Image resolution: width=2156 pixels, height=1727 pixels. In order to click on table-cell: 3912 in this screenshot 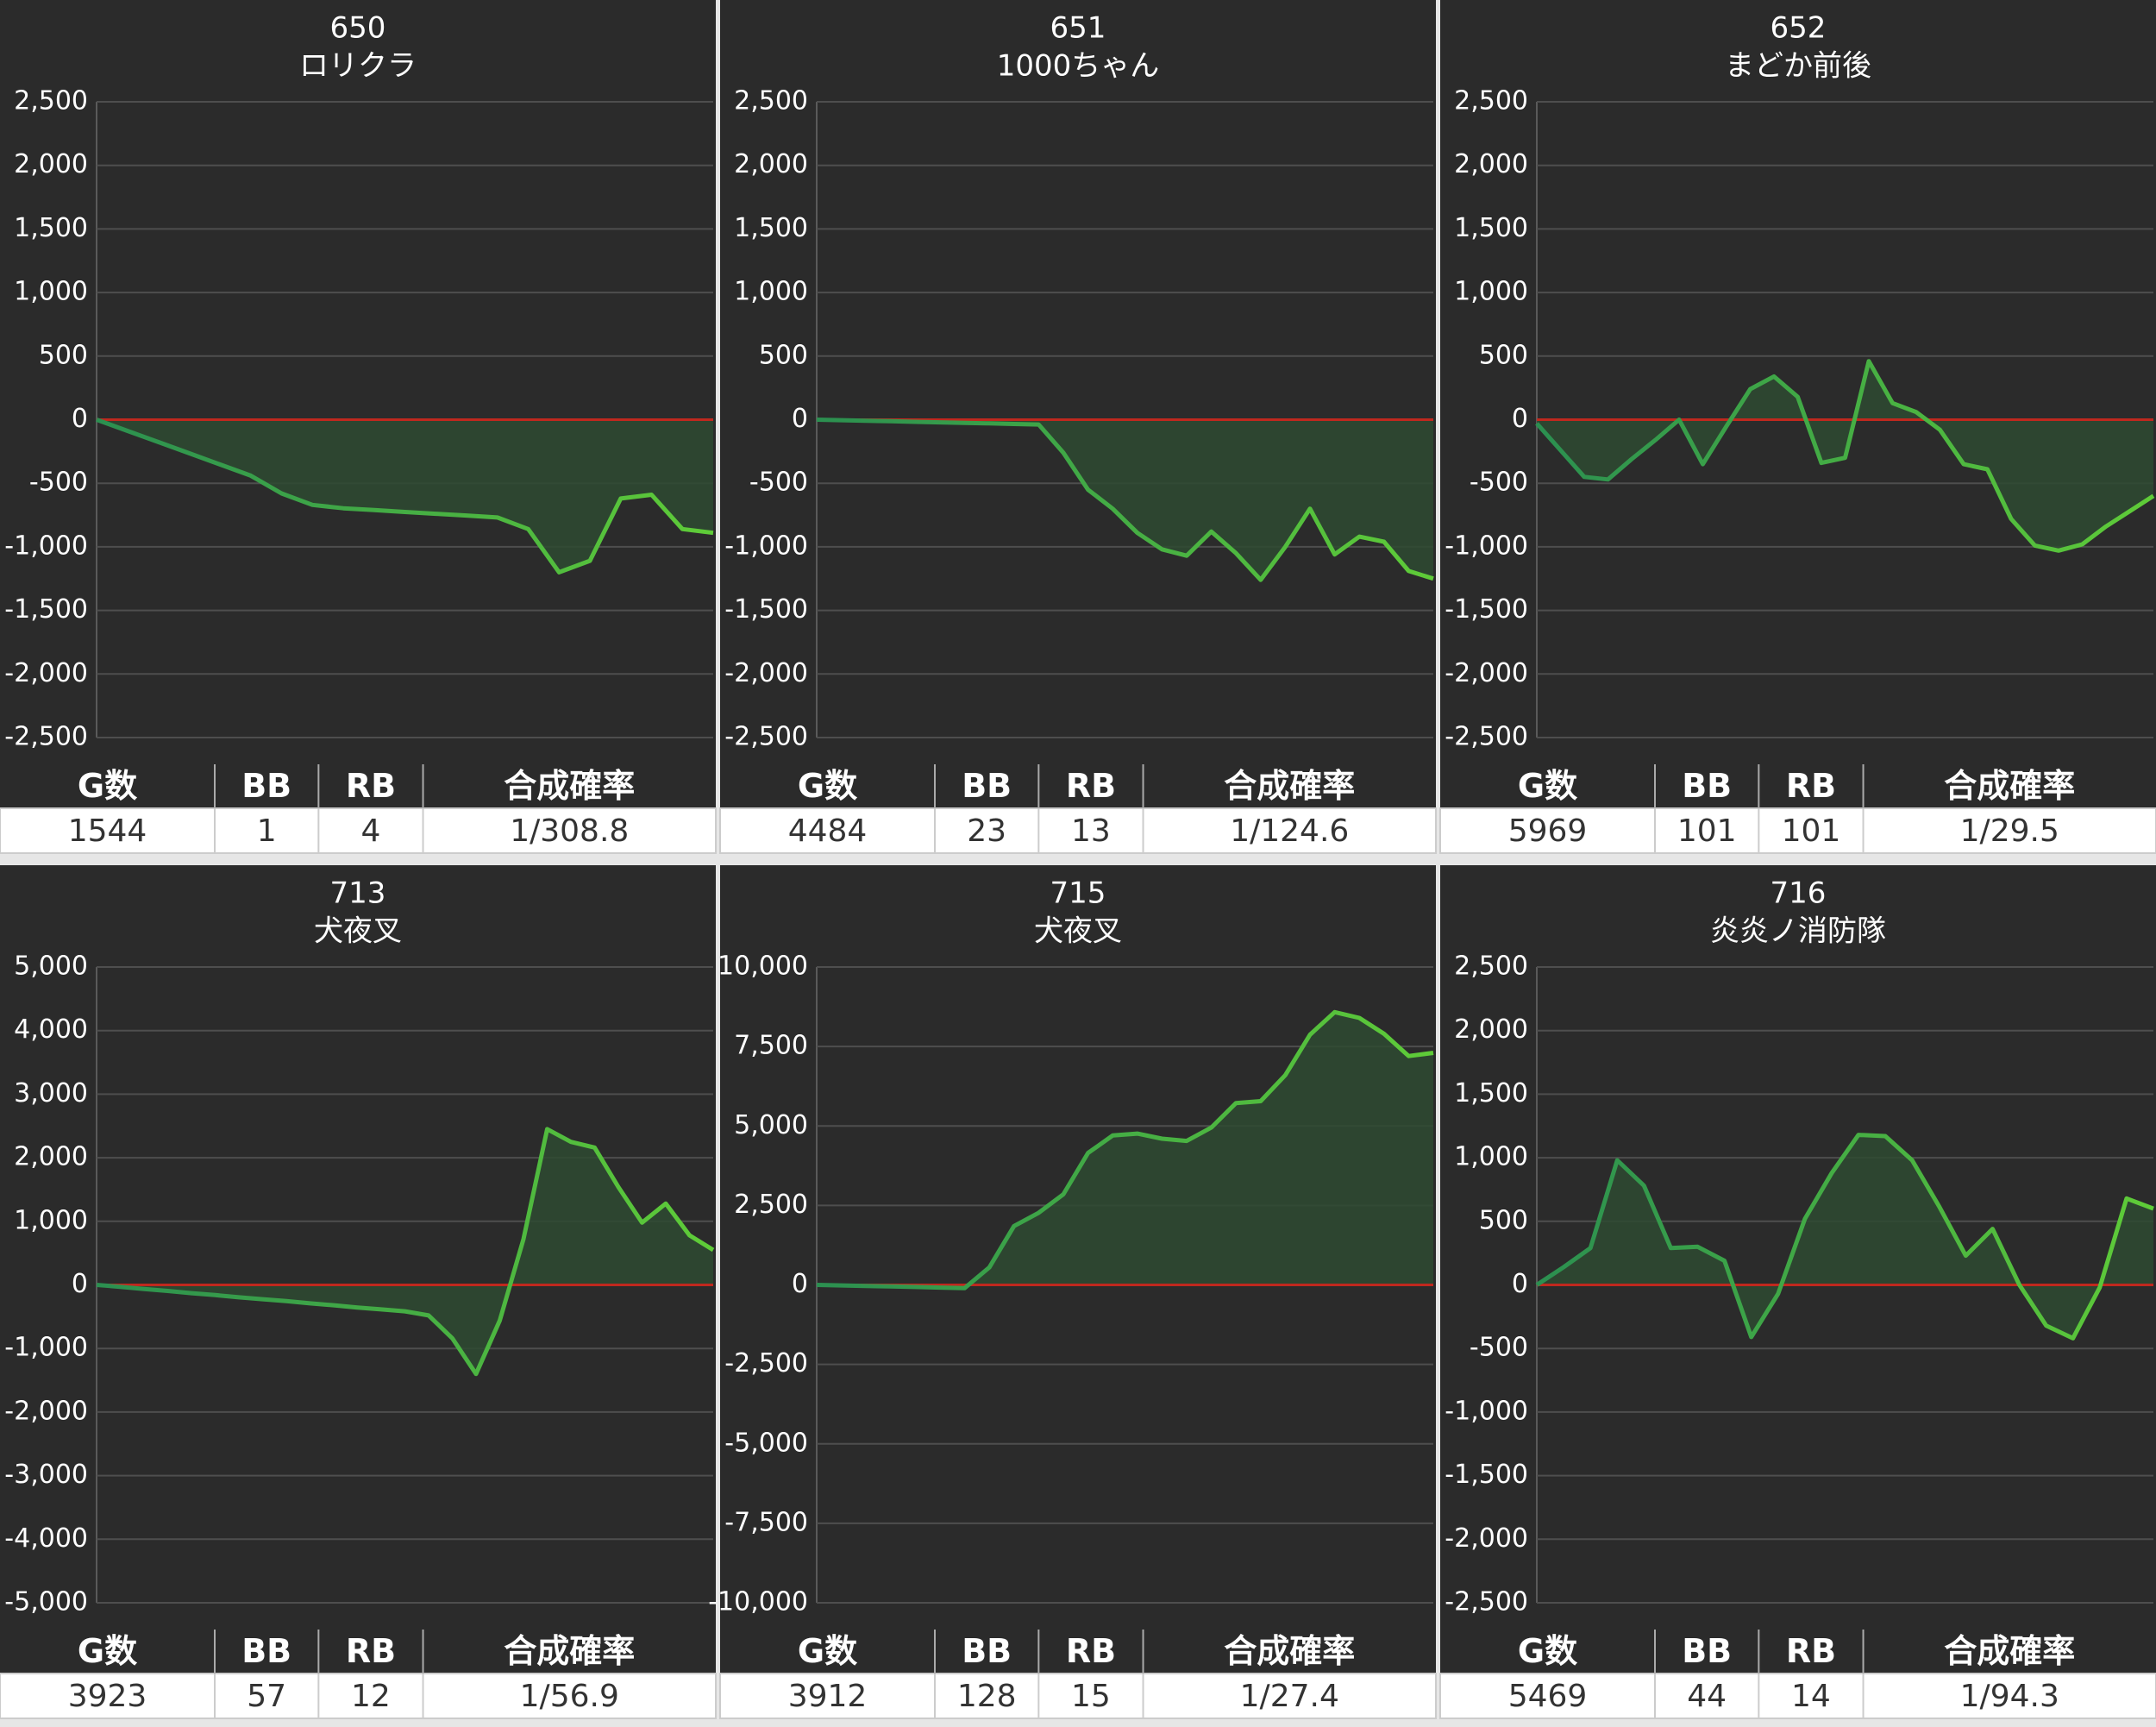, I will do `click(828, 1696)`.